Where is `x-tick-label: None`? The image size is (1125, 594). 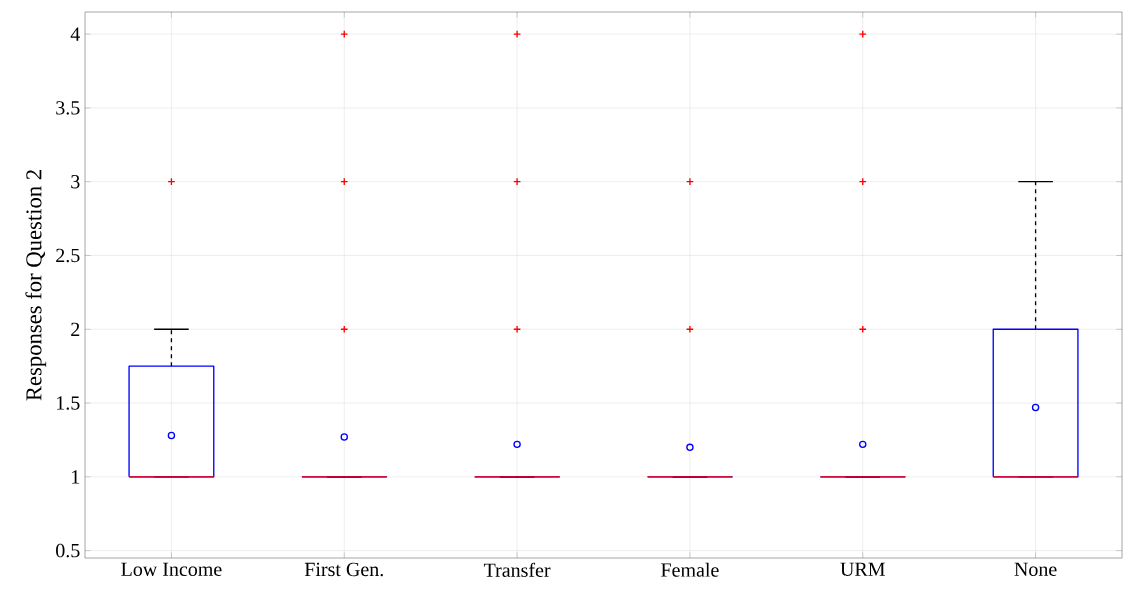 x-tick-label: None is located at coordinates (1035, 569).